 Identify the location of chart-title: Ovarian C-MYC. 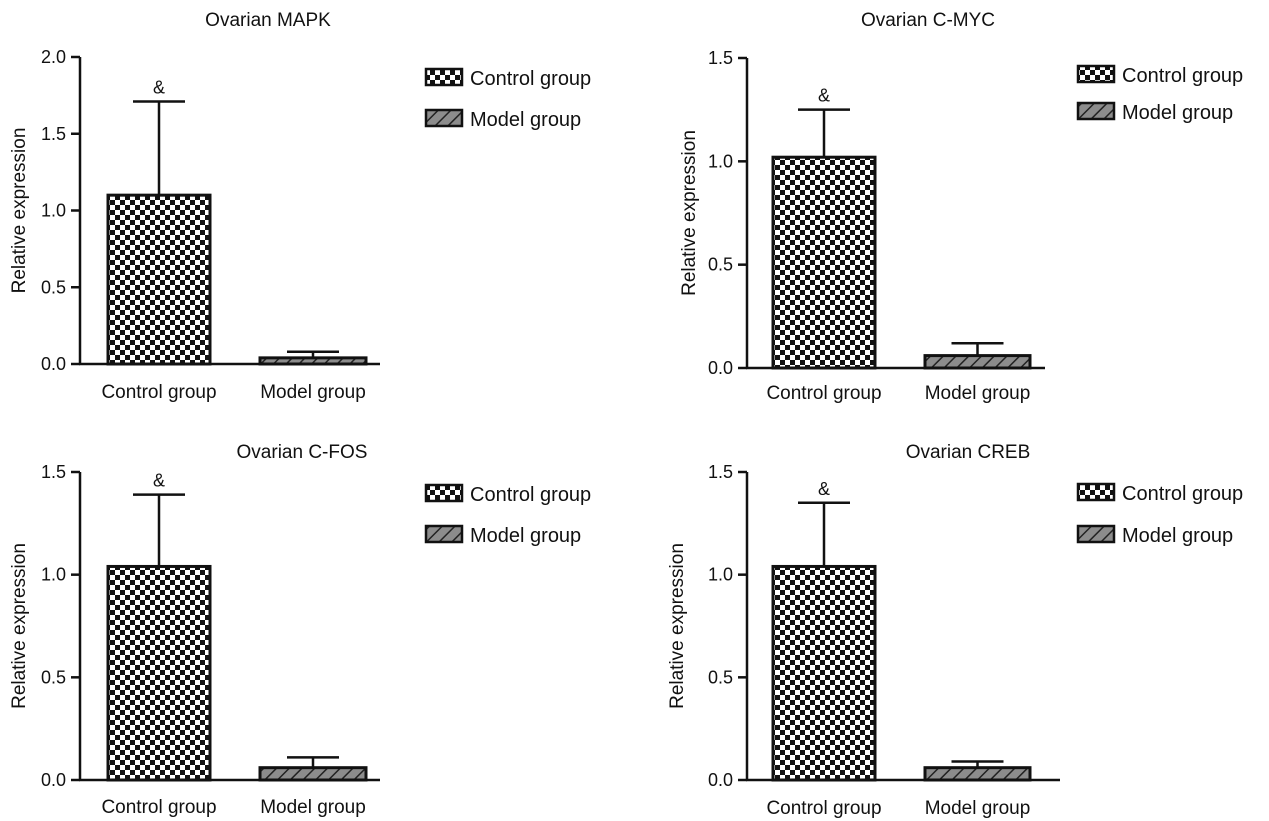
(928, 20).